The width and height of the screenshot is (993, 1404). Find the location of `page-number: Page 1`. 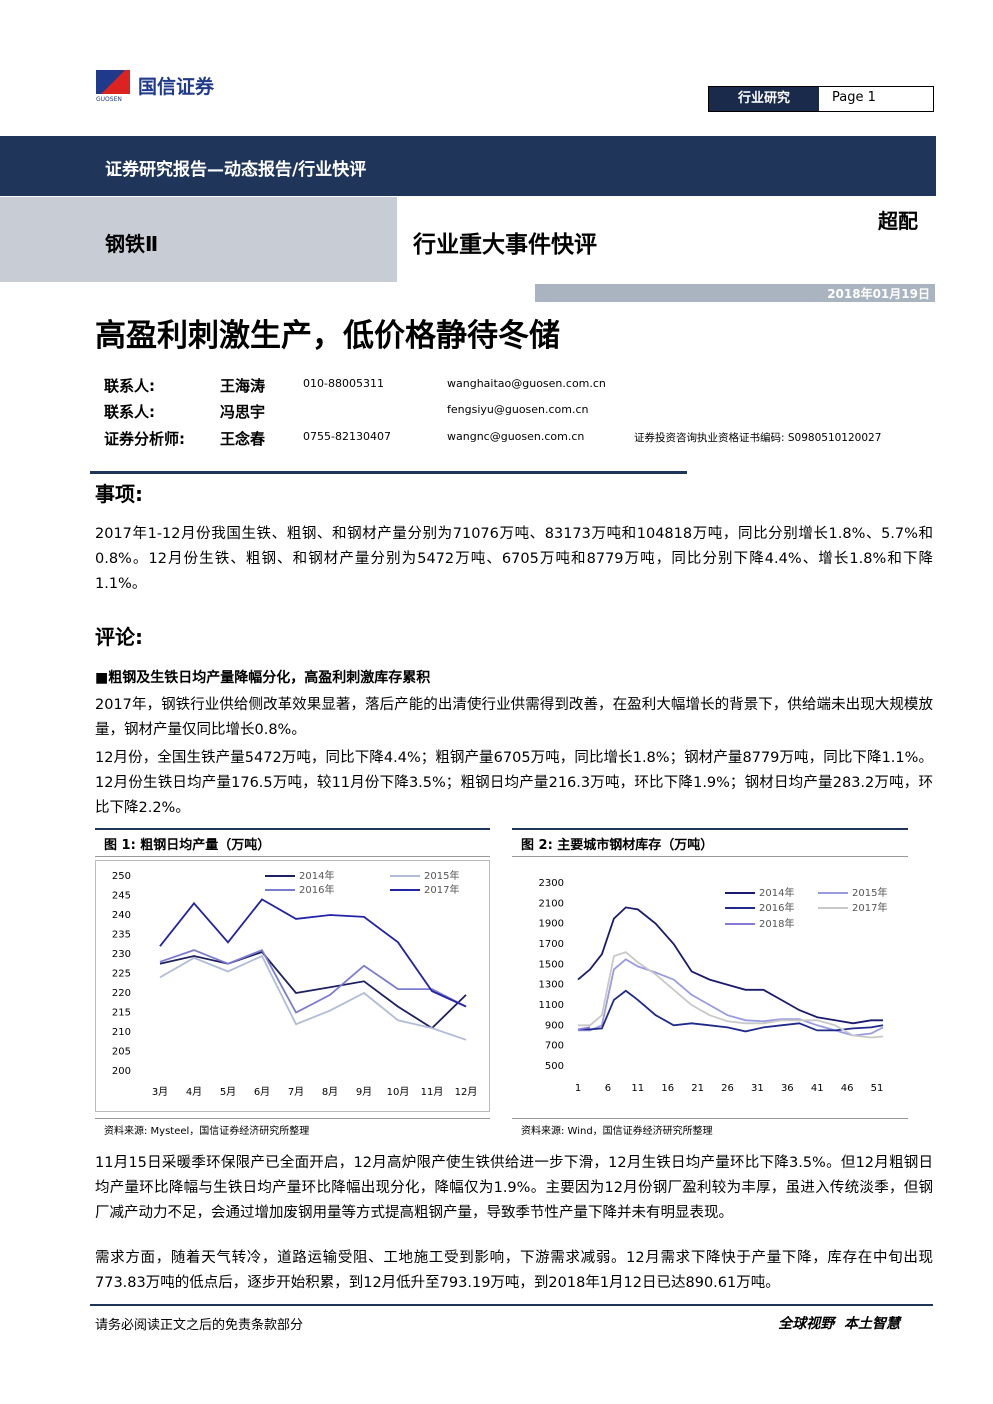

page-number: Page 1 is located at coordinates (854, 97).